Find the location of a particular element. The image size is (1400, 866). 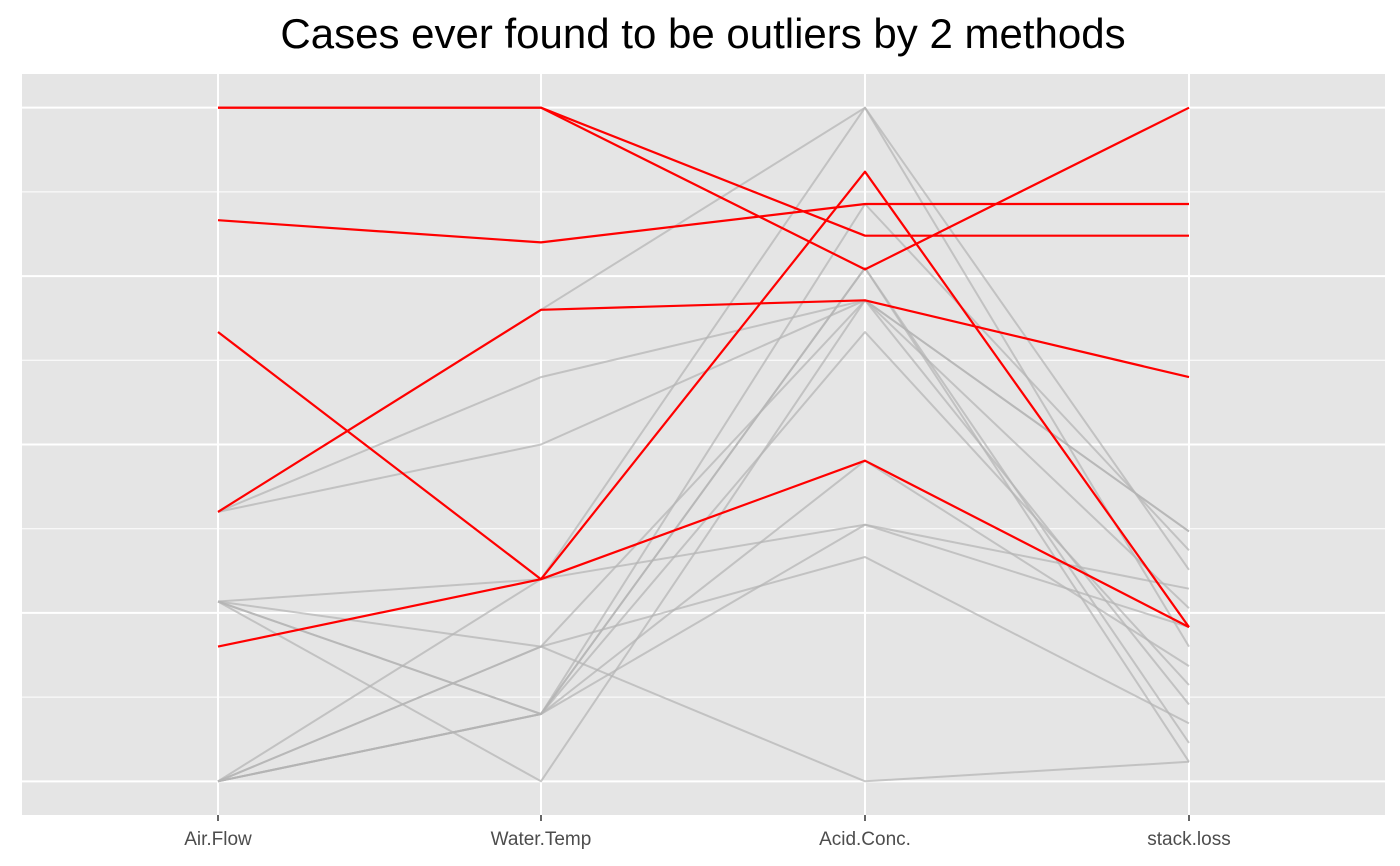

x-tick-label: Acid.Conc. is located at coordinates (865, 839).